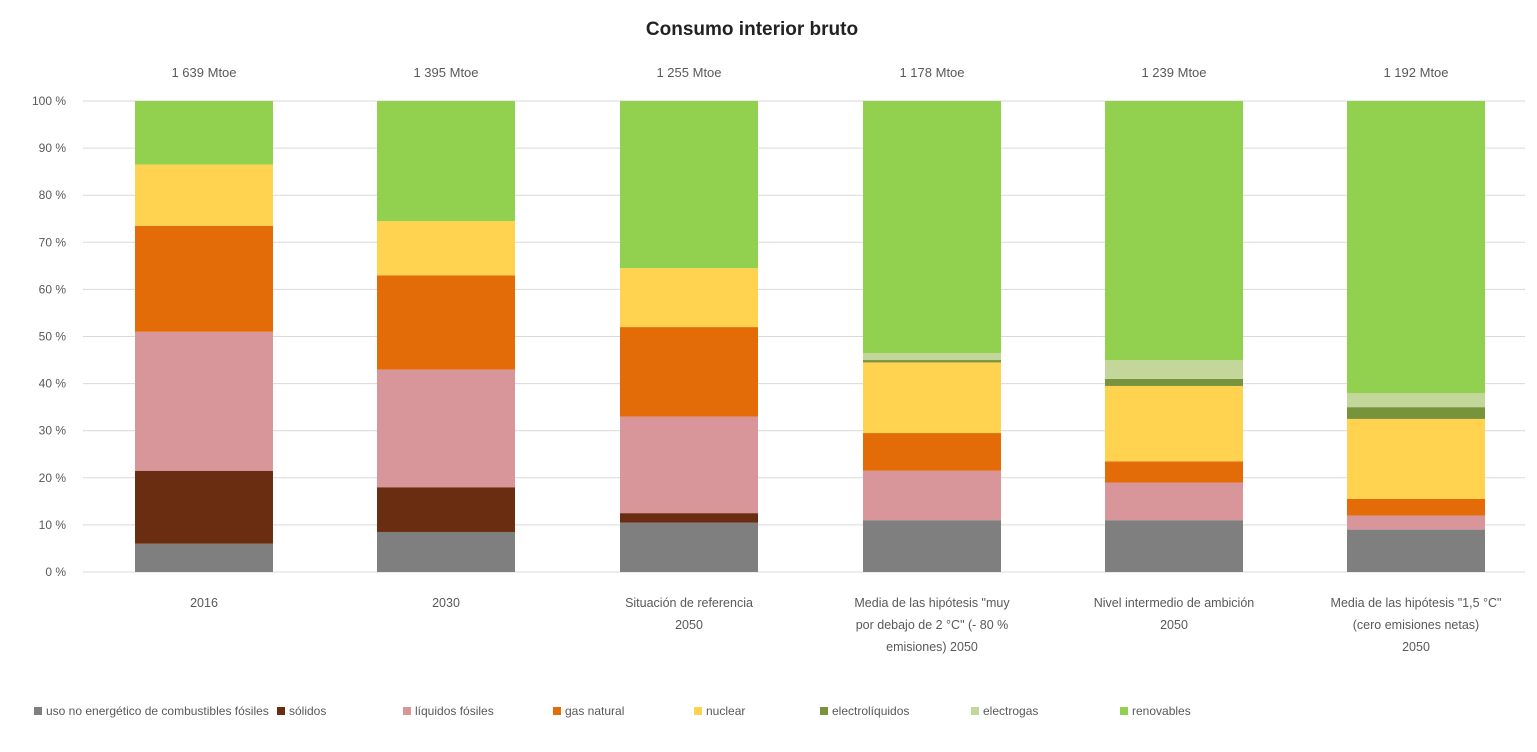  Describe the element at coordinates (752, 29) in the screenshot. I see `chart-title: Consumo interior bruto` at that location.